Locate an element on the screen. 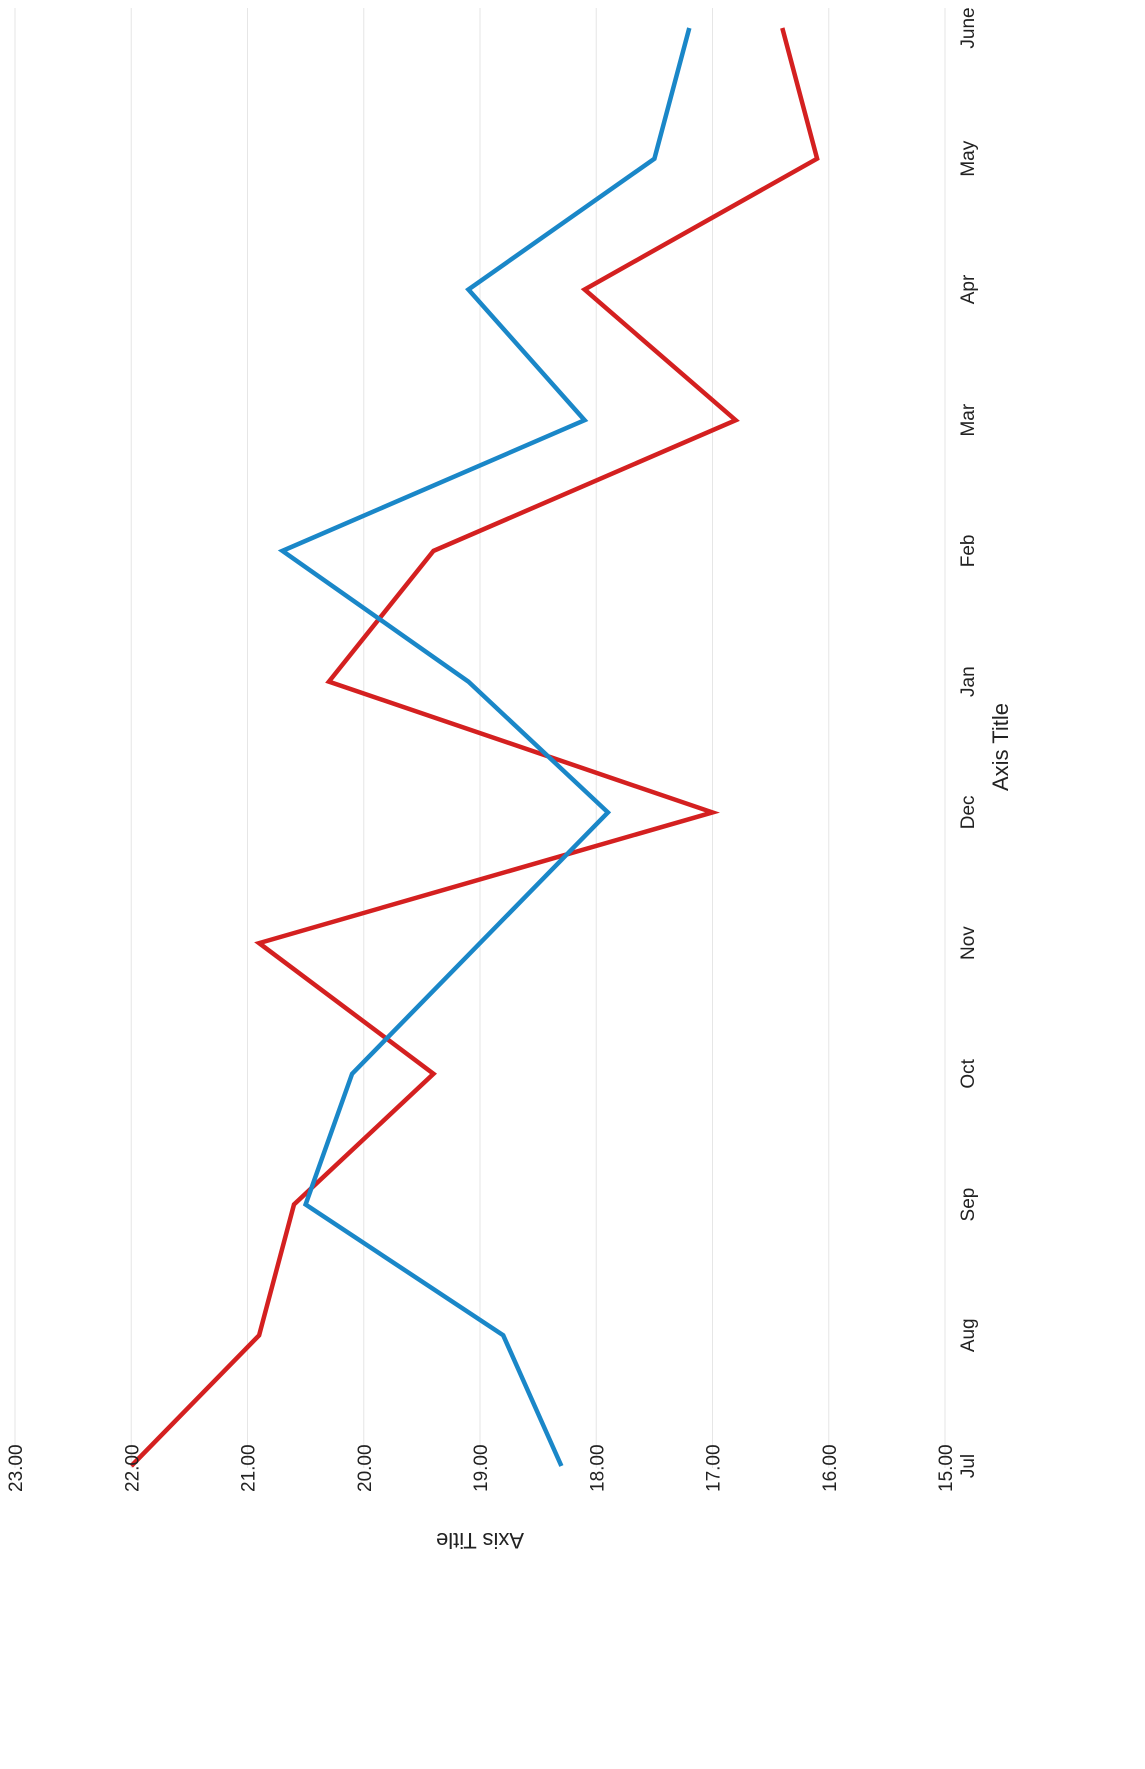  x-tick-label: Oct is located at coordinates (968, 1073).